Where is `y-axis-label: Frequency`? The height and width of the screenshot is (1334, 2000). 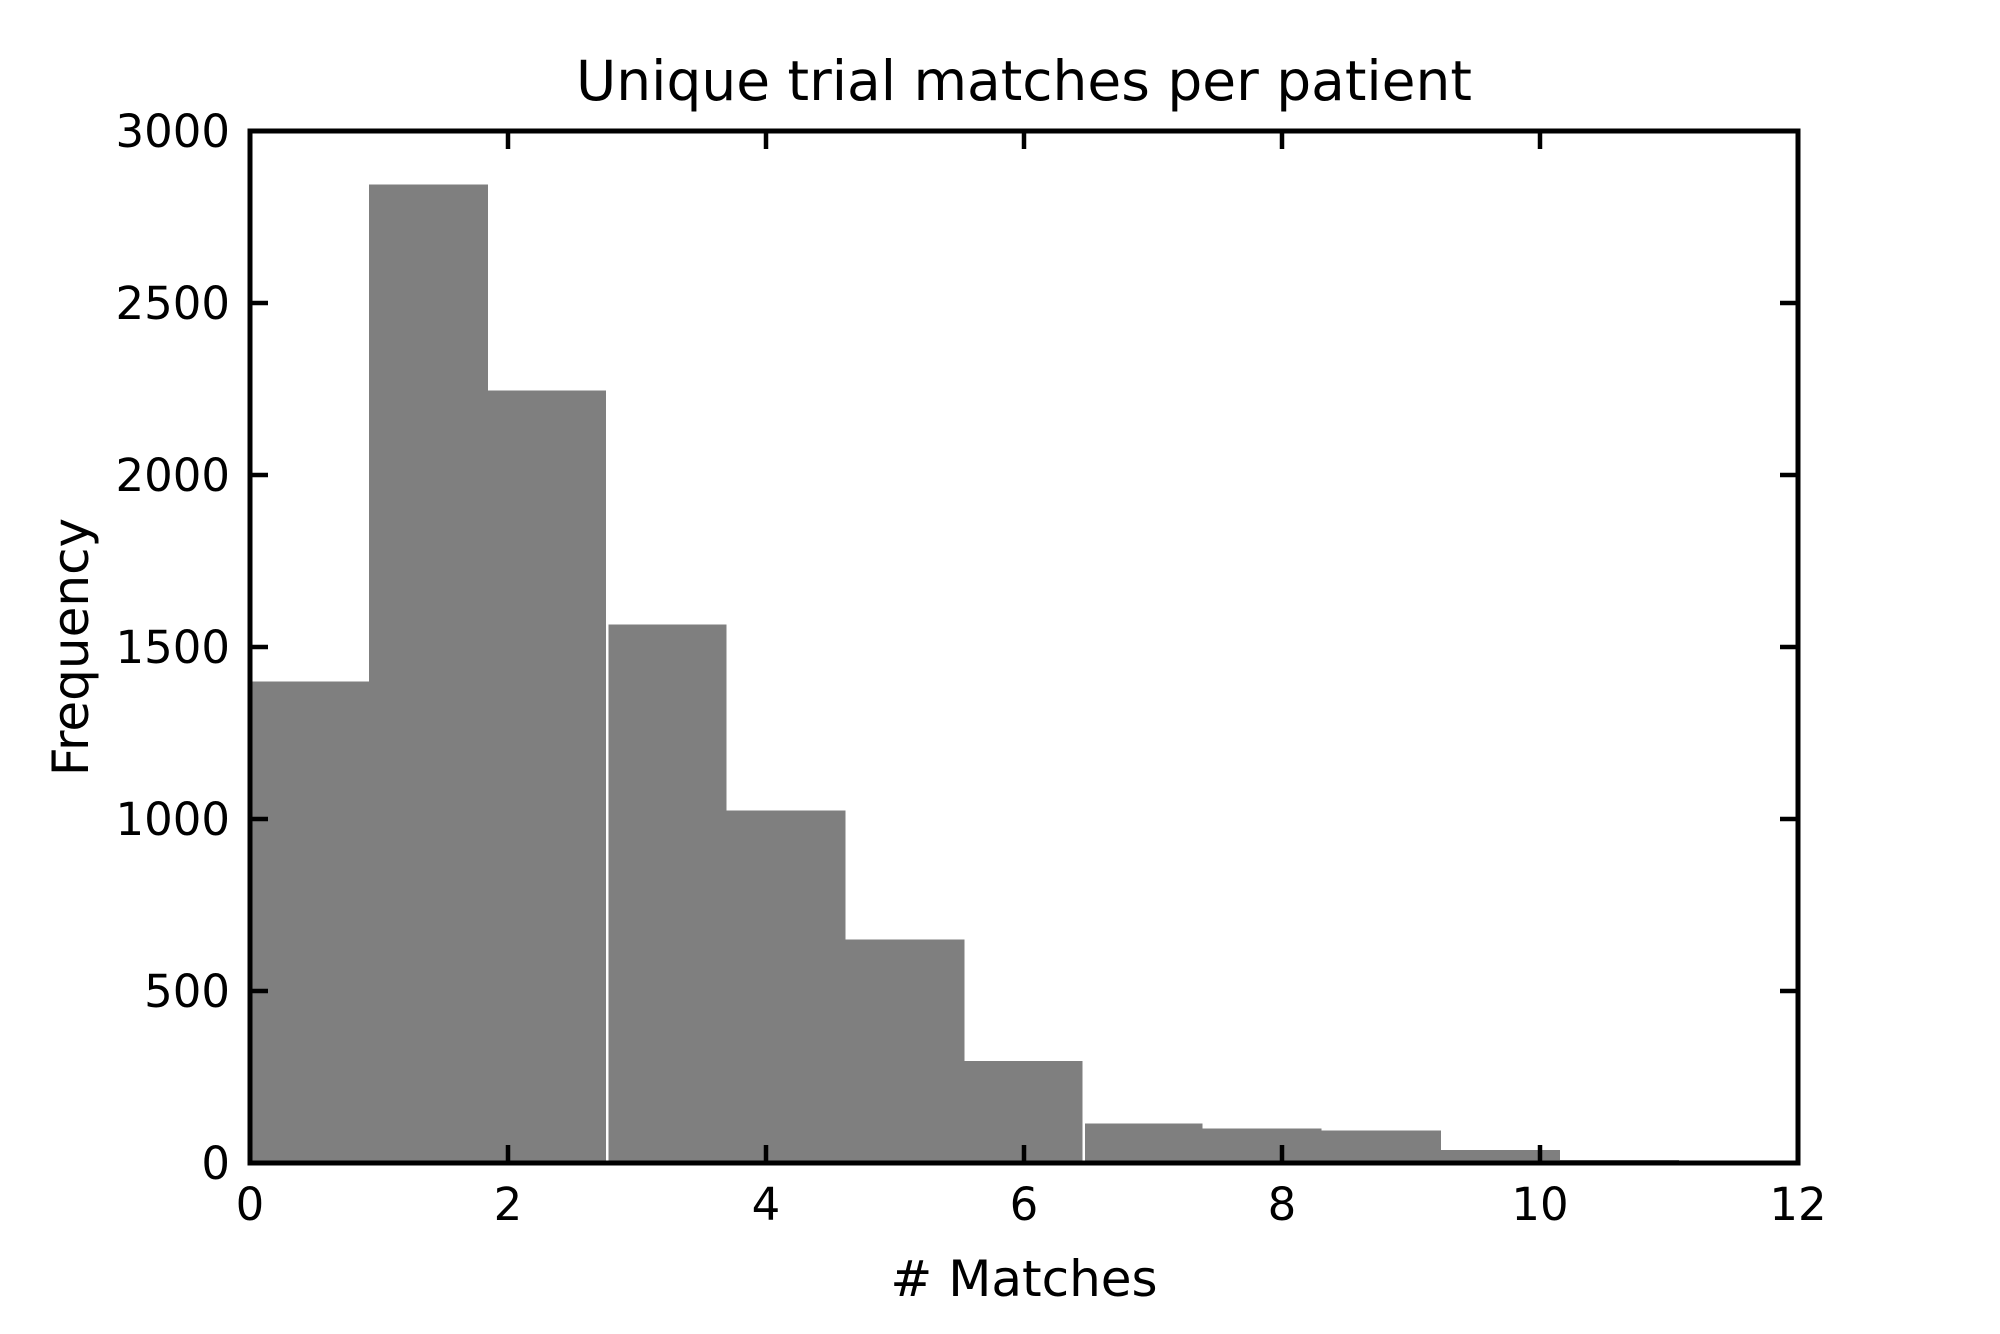
y-axis-label: Frequency is located at coordinates (71, 647).